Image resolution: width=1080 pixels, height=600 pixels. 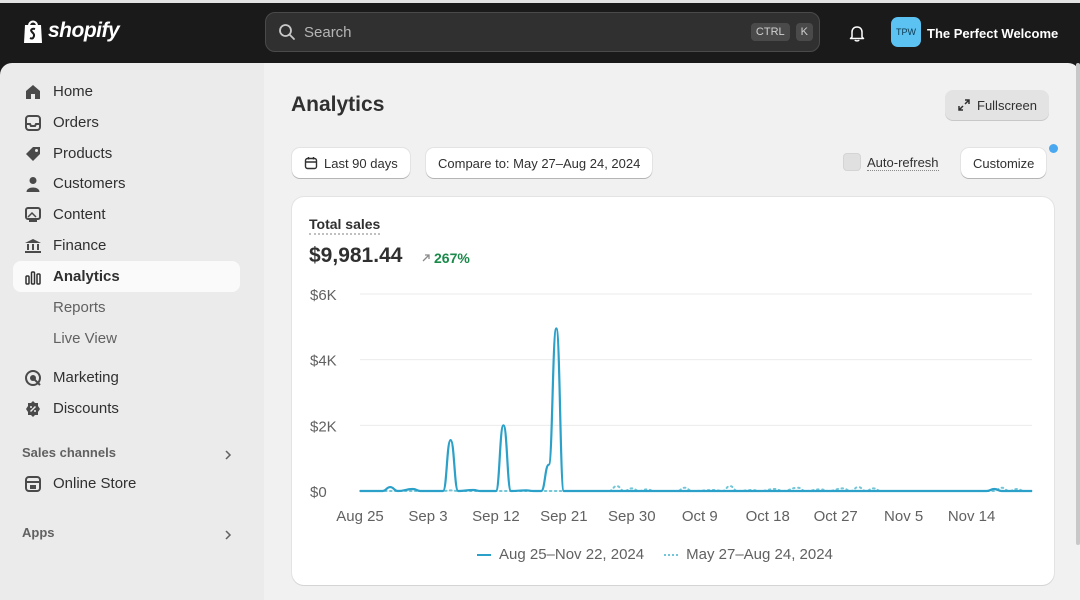 What do you see at coordinates (804, 32) in the screenshot?
I see `shortcut-k: K` at bounding box center [804, 32].